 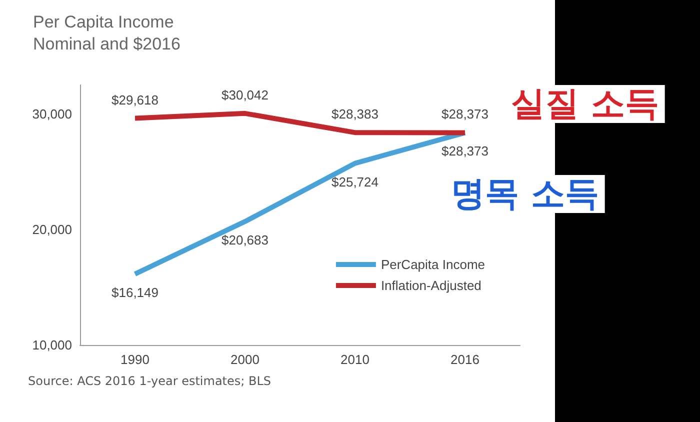 What do you see at coordinates (135, 100) in the screenshot?
I see `data-label: $29,618` at bounding box center [135, 100].